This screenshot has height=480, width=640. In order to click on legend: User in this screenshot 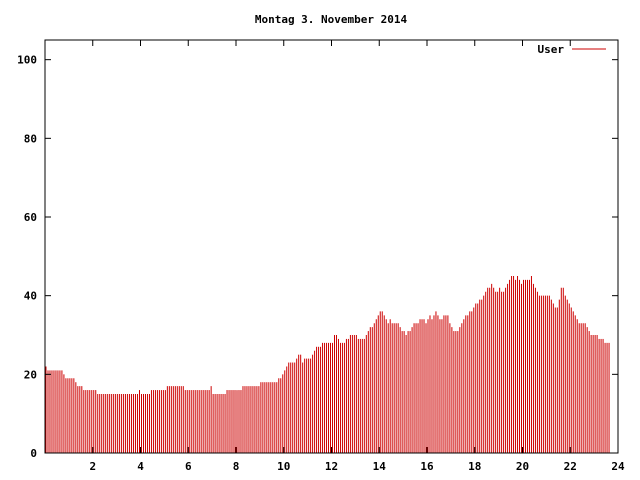, I will do `click(572, 49)`.